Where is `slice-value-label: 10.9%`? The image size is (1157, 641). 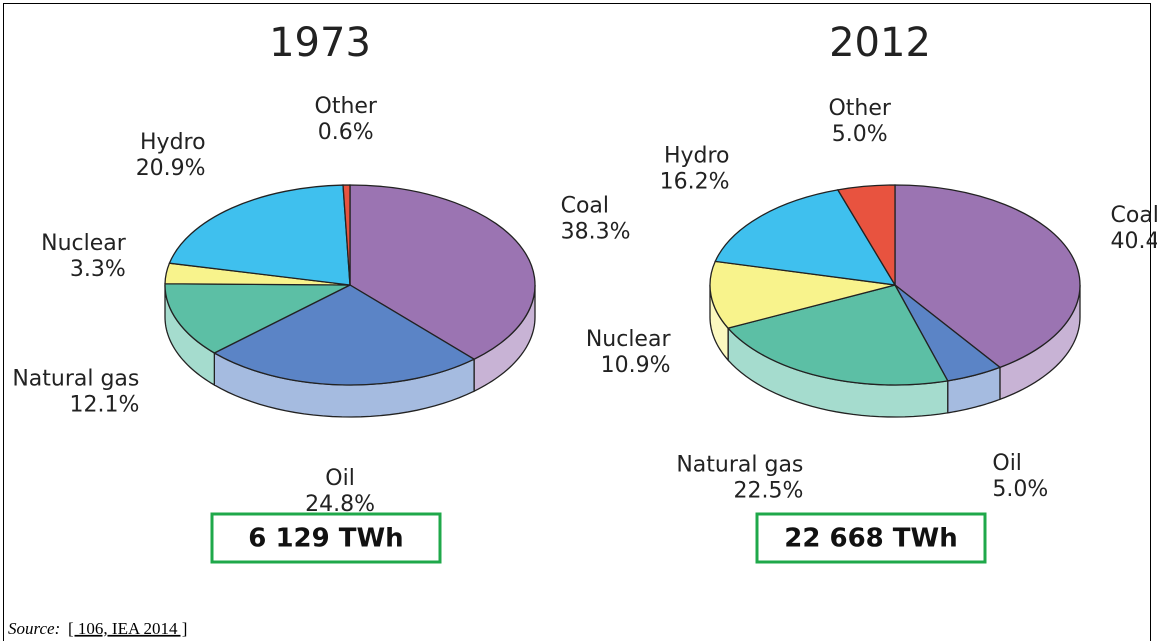
slice-value-label: 10.9% is located at coordinates (636, 365).